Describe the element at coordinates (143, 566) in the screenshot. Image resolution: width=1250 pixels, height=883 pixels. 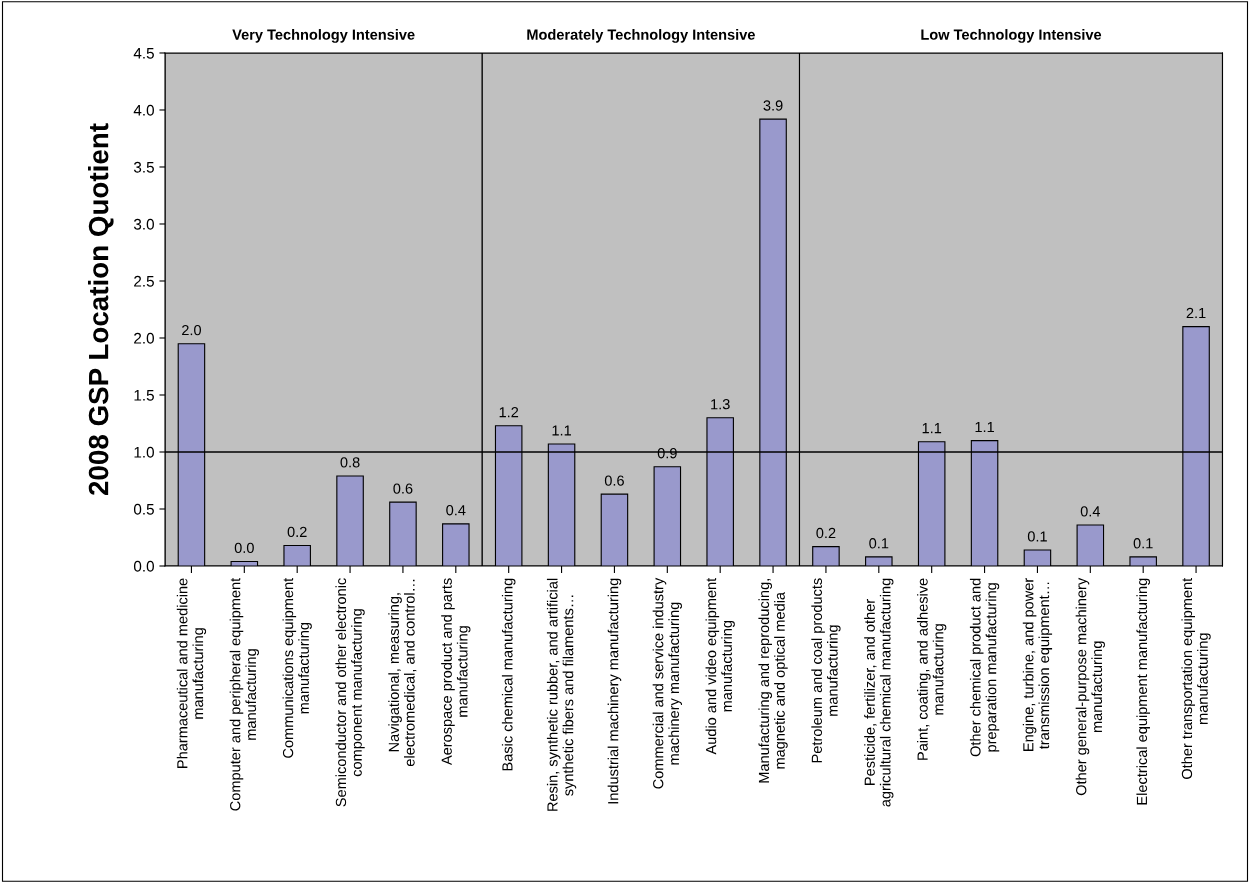
I see `y-tick-label: 0.0` at that location.